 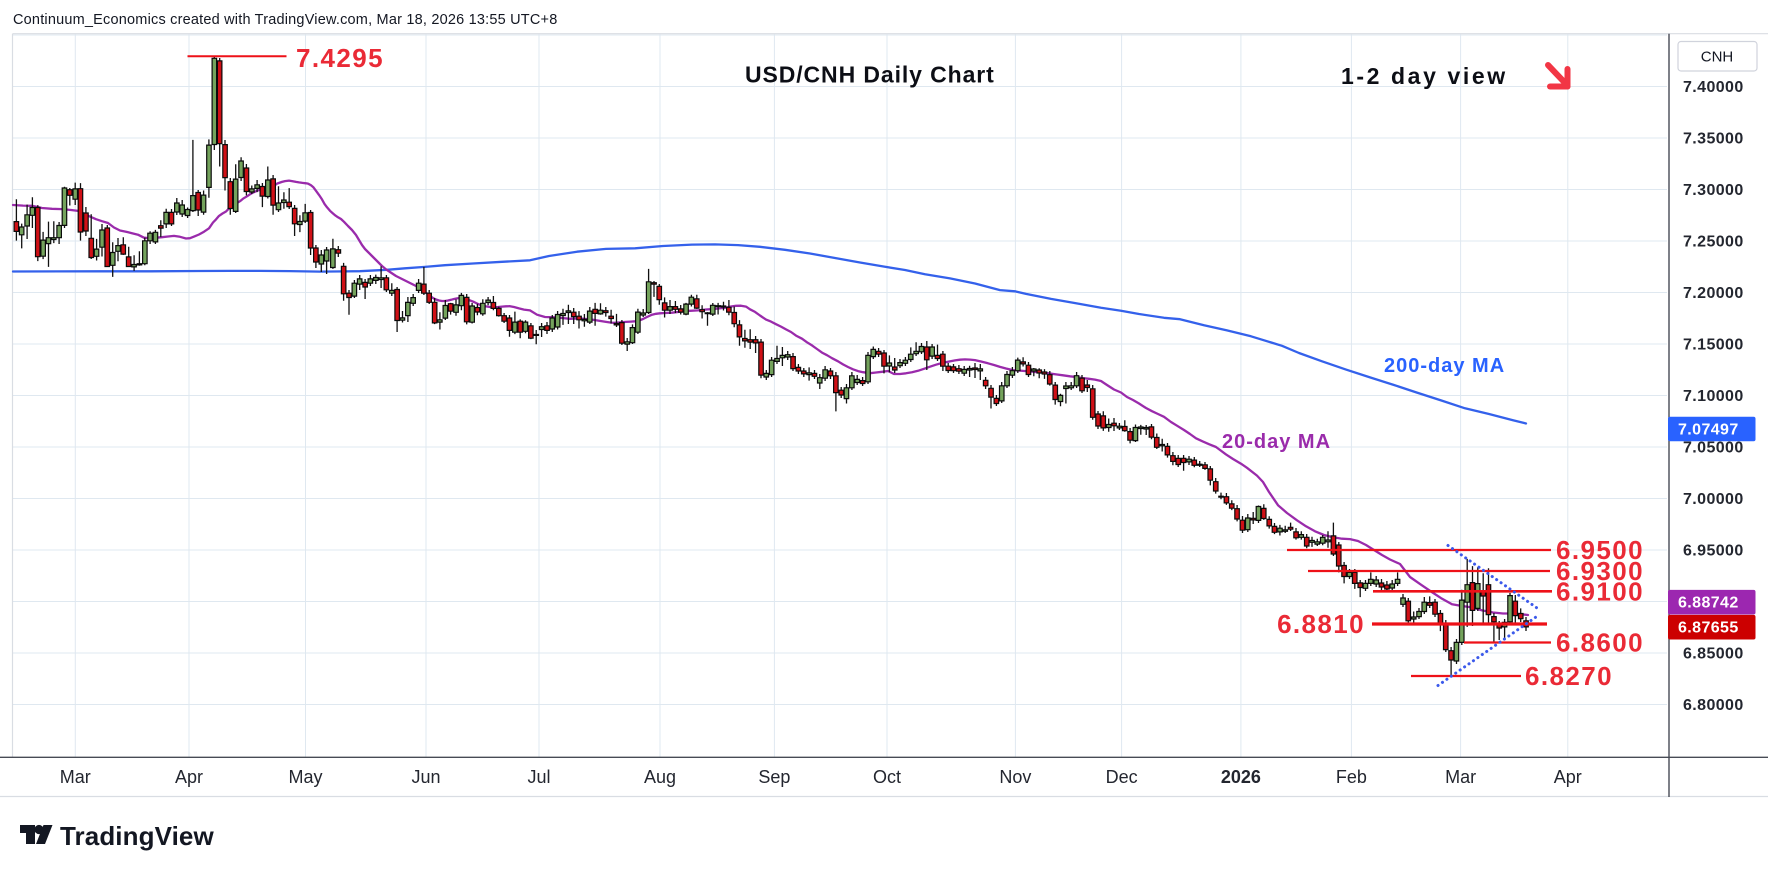 I want to click on svg-text: 6.9300, so click(x=1600, y=571).